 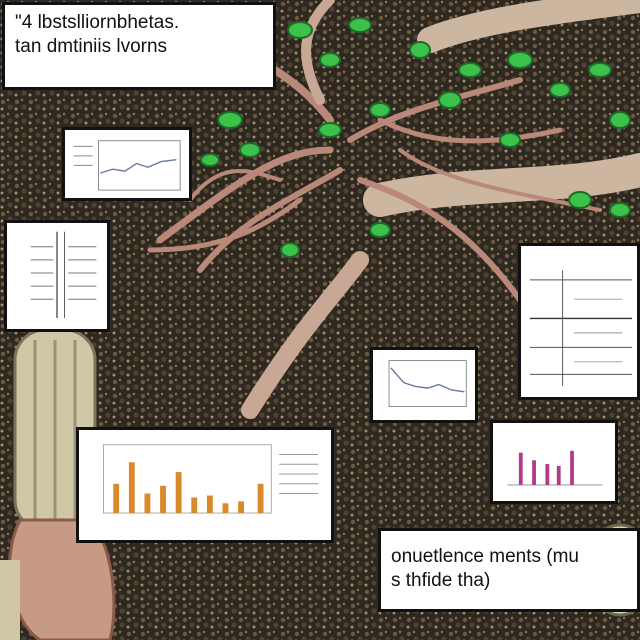 I want to click on thumbnail-table-right, so click(x=579, y=321).